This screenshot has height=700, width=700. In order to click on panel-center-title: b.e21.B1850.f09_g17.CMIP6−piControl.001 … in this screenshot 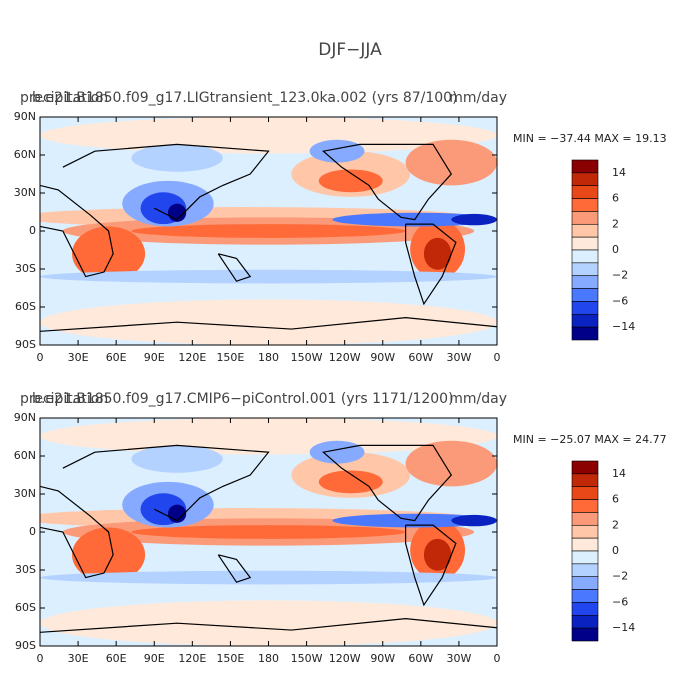, I will do `click(243, 399)`.